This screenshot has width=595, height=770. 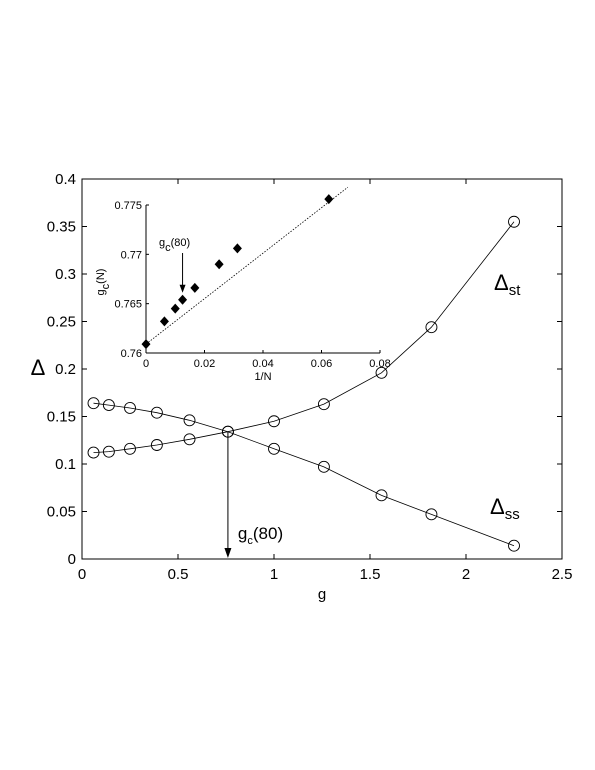 What do you see at coordinates (72, 559) in the screenshot?
I see `y-tick-label: 0` at bounding box center [72, 559].